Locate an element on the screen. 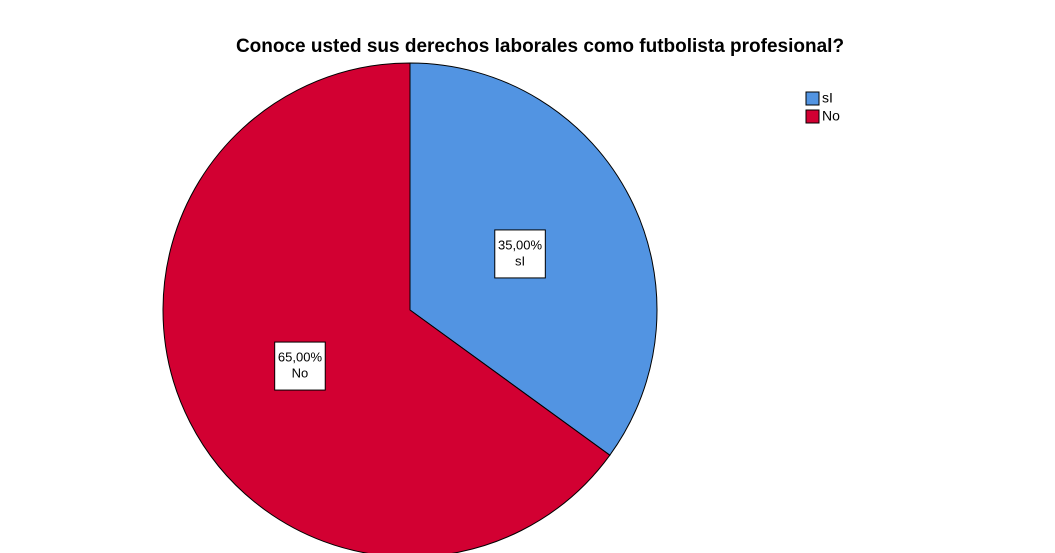 The image size is (1055, 553). data-label-category: sI is located at coordinates (520, 260).